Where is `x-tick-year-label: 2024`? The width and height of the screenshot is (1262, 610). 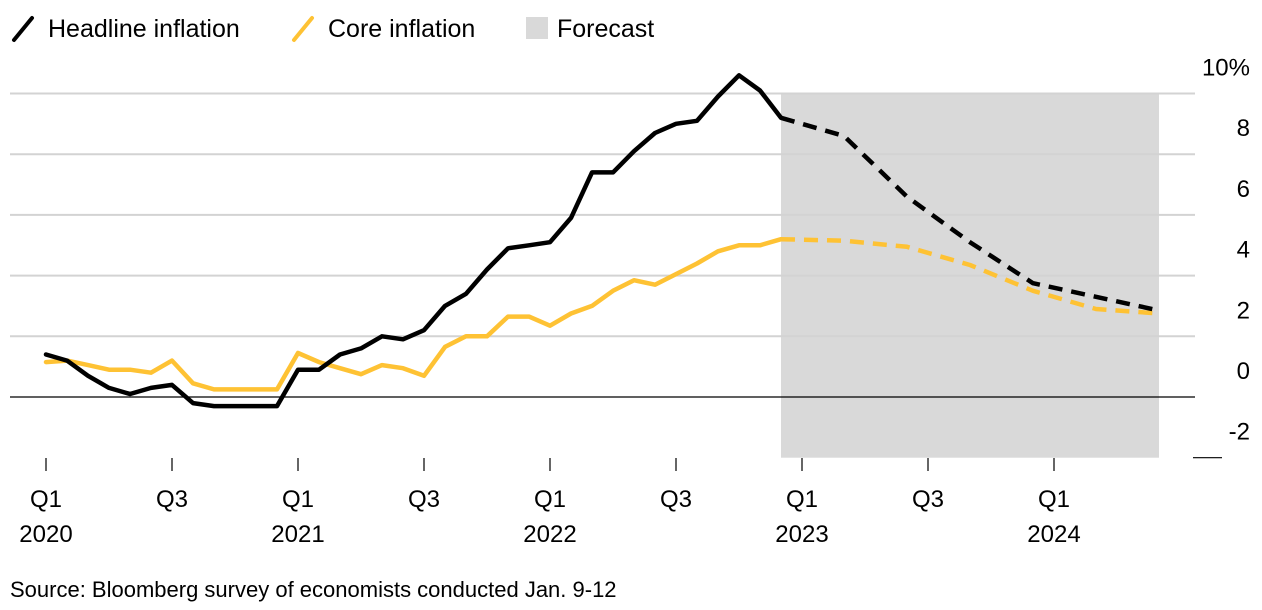 x-tick-year-label: 2024 is located at coordinates (1053, 534).